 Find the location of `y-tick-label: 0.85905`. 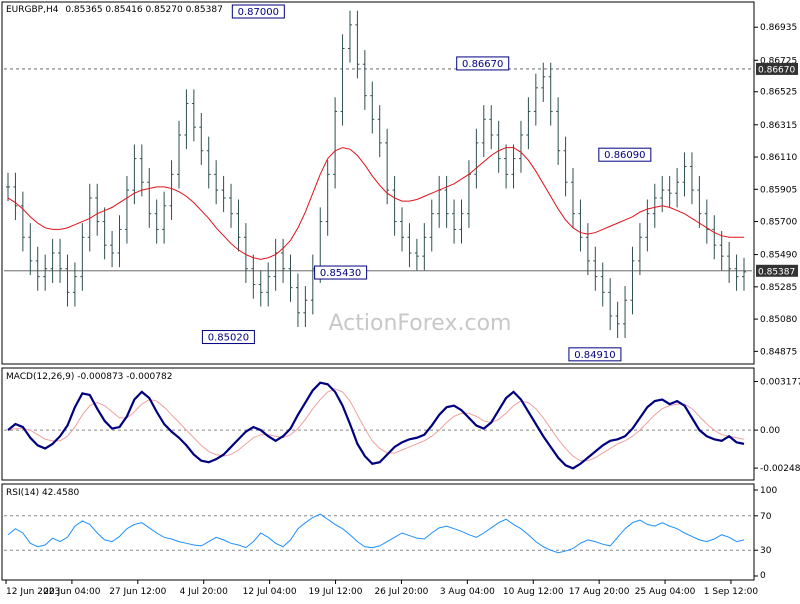

y-tick-label: 0.85905 is located at coordinates (778, 190).